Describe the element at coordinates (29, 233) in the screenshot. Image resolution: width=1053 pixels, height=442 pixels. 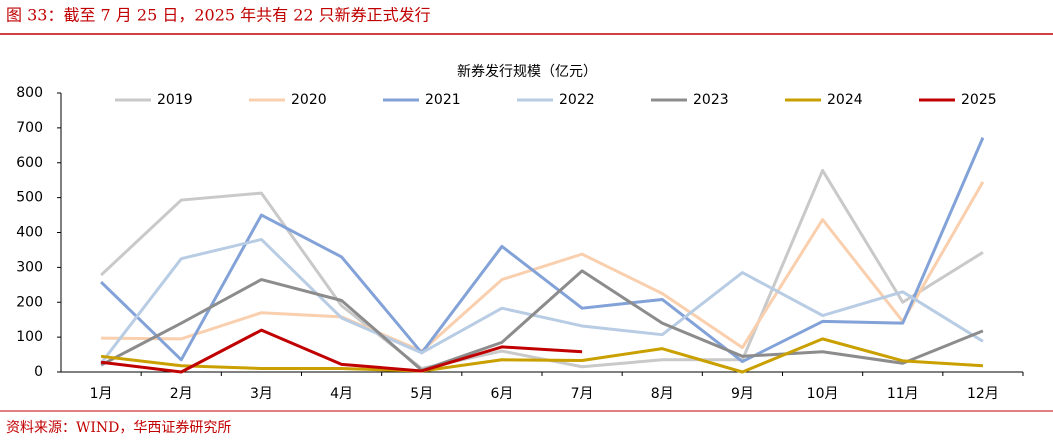
I see `y-tick-label: 400` at that location.